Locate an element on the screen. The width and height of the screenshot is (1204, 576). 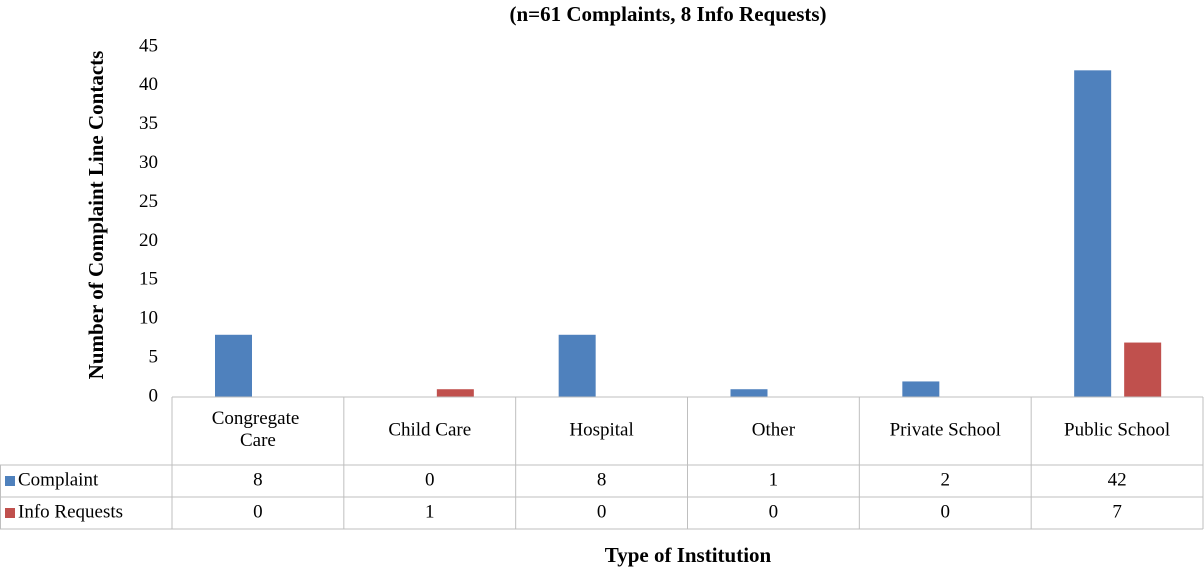
x-axis-label: Type of Institution is located at coordinates (688, 555).